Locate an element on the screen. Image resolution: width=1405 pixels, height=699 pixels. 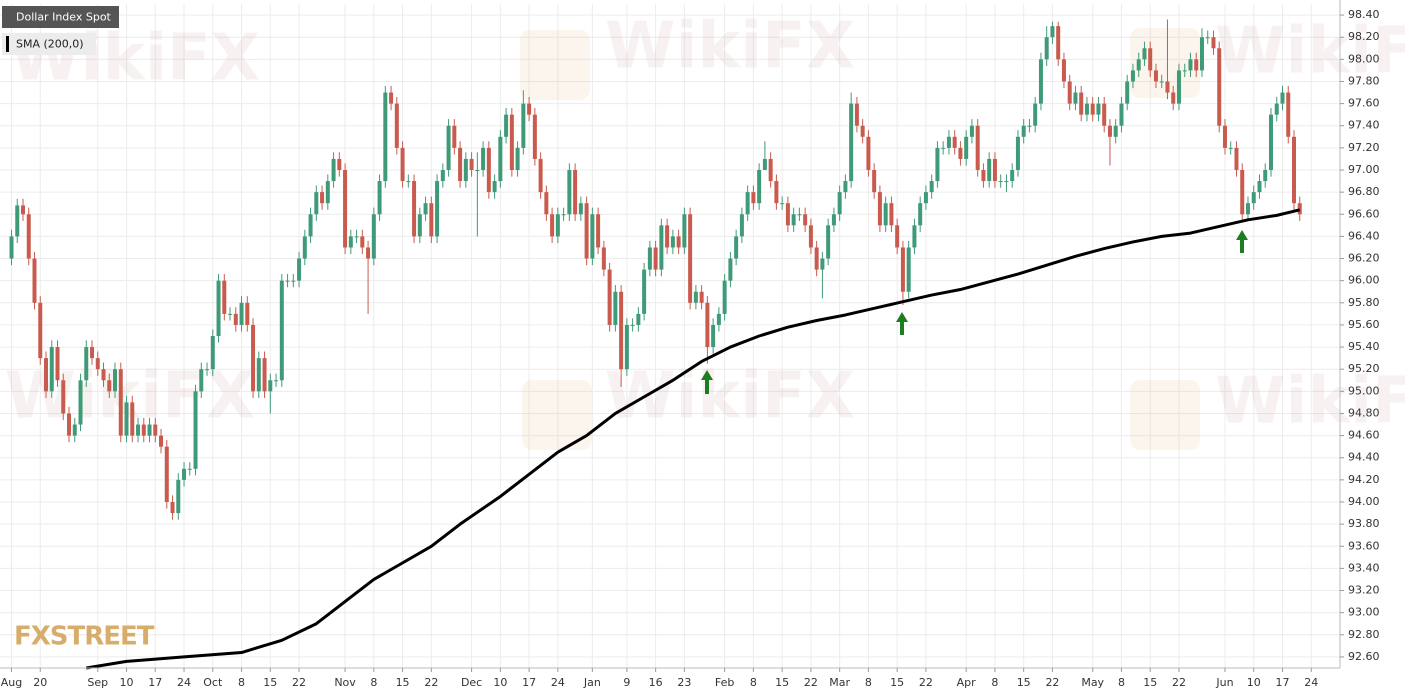
y-tick-label: 96.40 is located at coordinates (1364, 235).